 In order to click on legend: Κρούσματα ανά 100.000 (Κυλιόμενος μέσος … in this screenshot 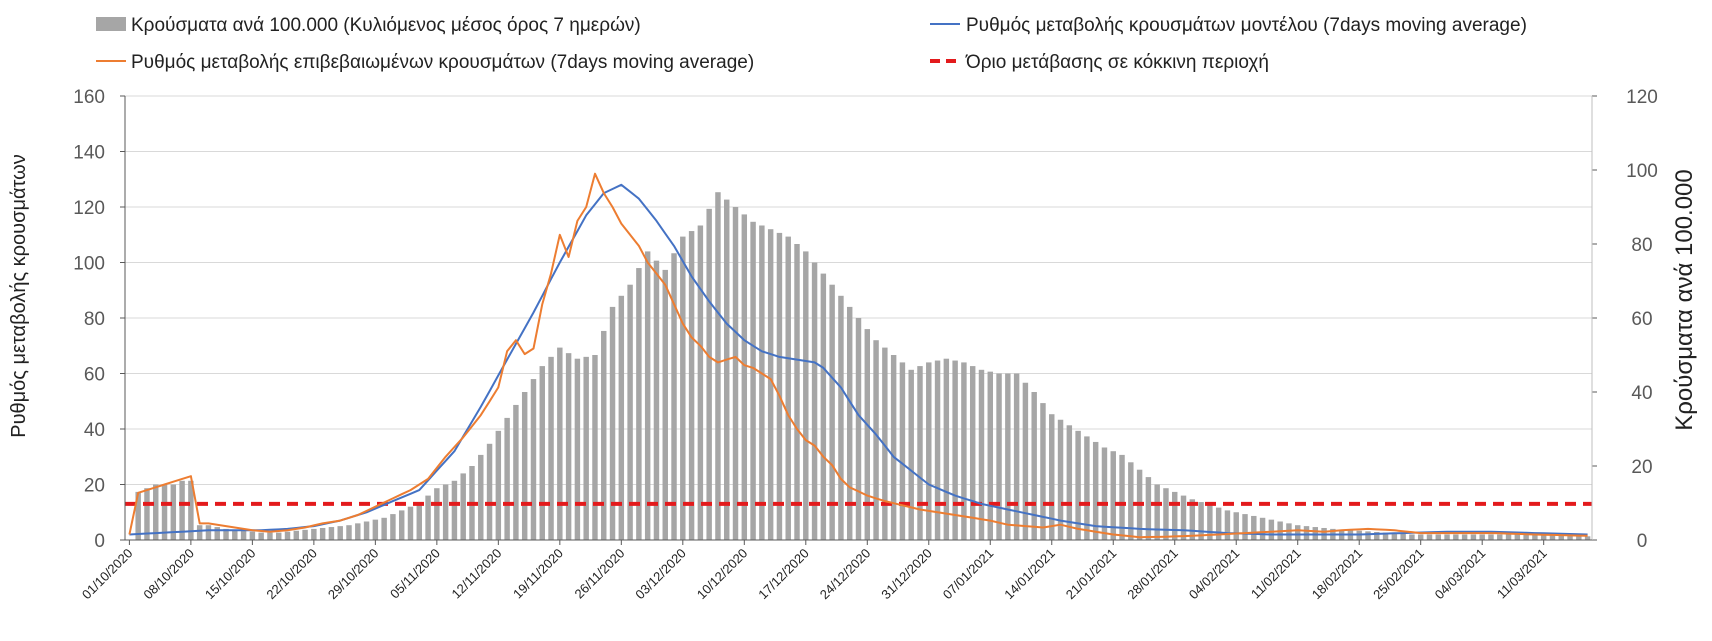, I will do `click(811, 44)`.